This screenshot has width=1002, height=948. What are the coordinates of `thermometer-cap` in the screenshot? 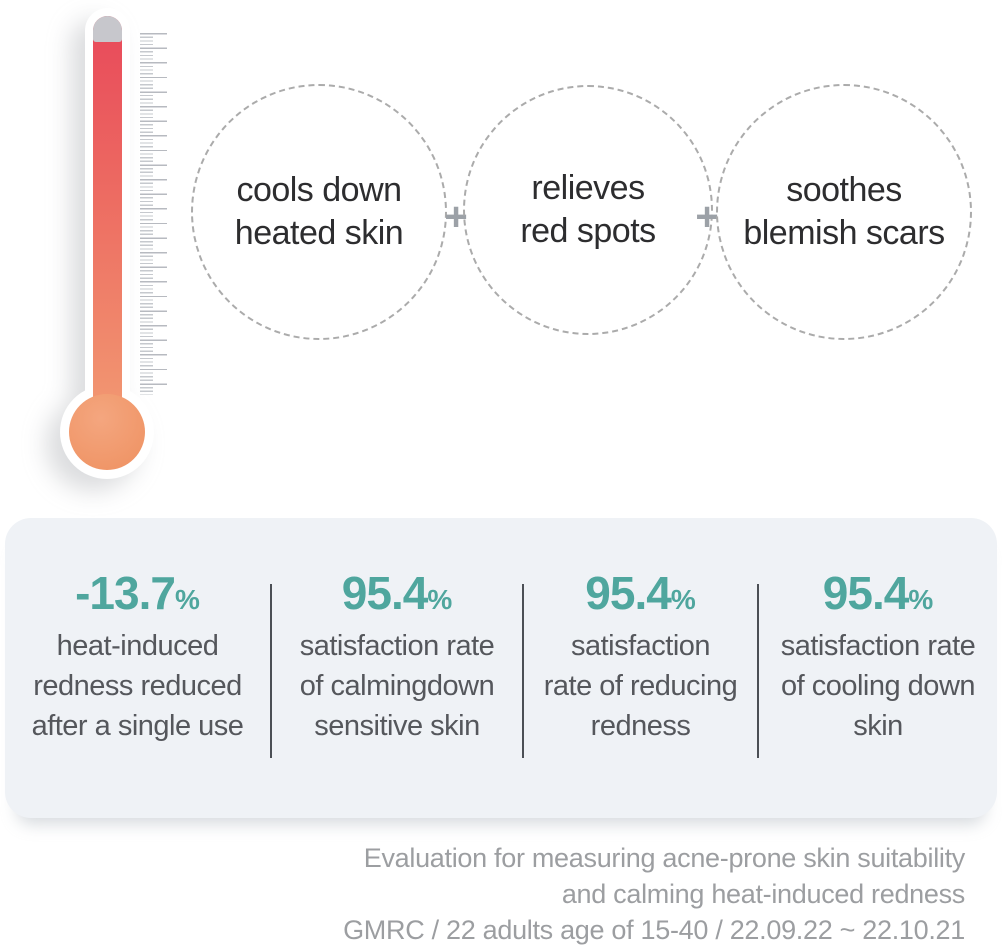 It's located at (107, 29).